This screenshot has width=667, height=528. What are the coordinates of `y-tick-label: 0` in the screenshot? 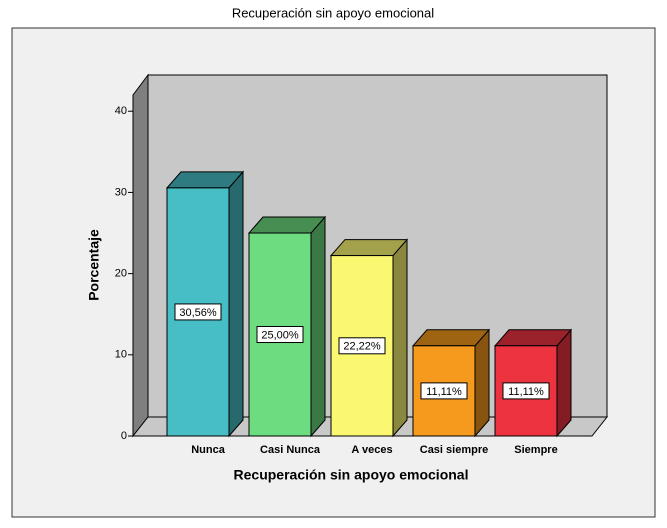 It's located at (124, 436).